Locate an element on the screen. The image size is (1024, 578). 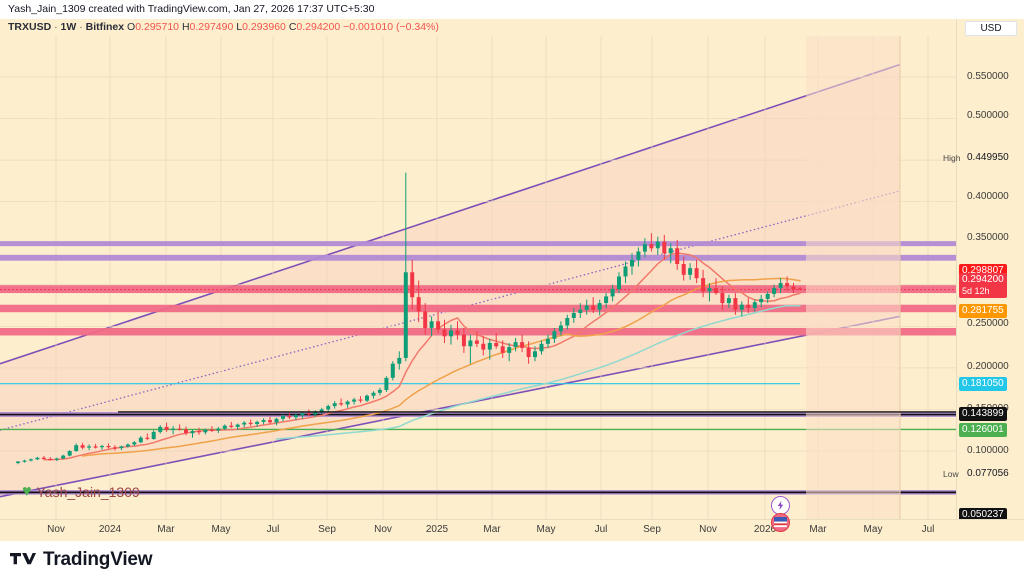
legend-interval: 1W is located at coordinates (68, 27).